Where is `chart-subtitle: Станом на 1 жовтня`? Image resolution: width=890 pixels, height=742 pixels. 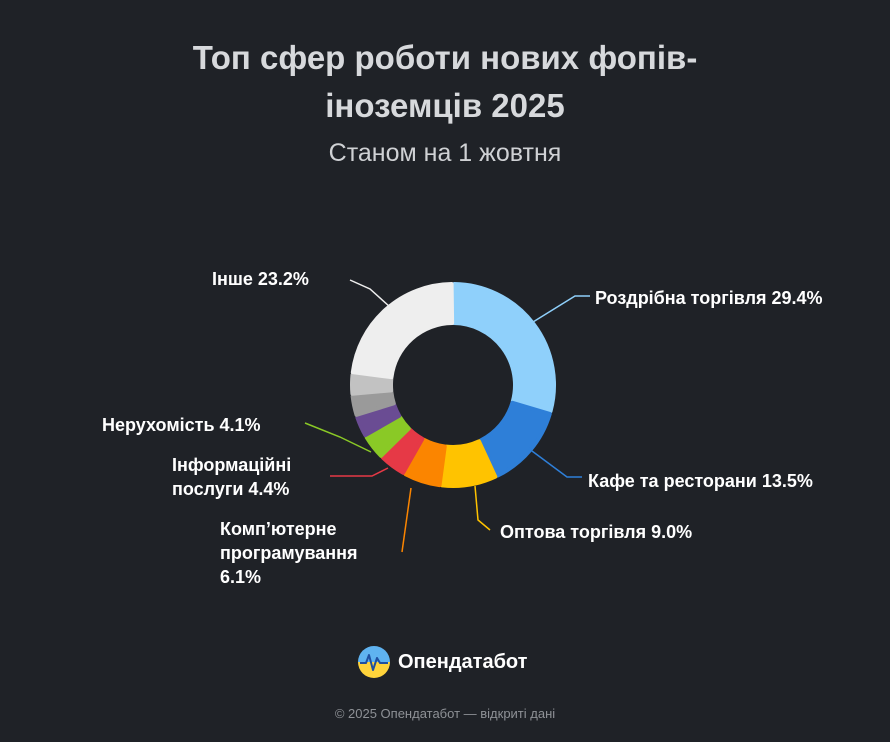
chart-subtitle: Станом на 1 жовтня is located at coordinates (445, 153).